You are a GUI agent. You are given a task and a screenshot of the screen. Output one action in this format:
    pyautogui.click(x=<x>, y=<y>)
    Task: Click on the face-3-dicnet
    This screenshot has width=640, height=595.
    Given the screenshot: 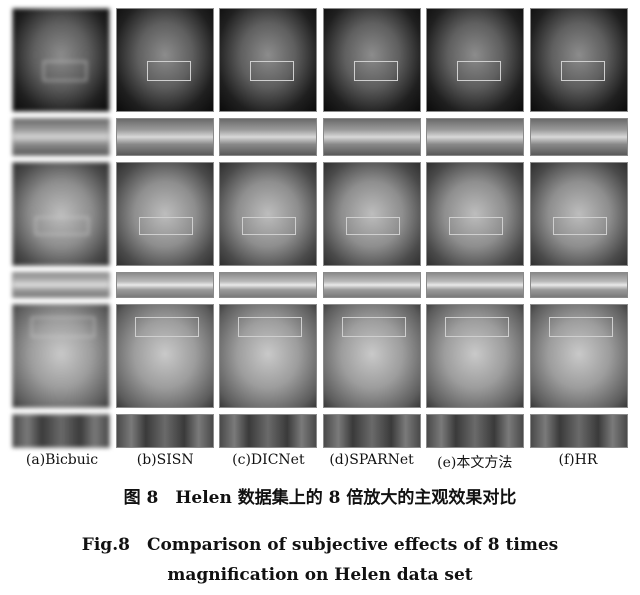 What is the action you would take?
    pyautogui.click(x=268, y=356)
    